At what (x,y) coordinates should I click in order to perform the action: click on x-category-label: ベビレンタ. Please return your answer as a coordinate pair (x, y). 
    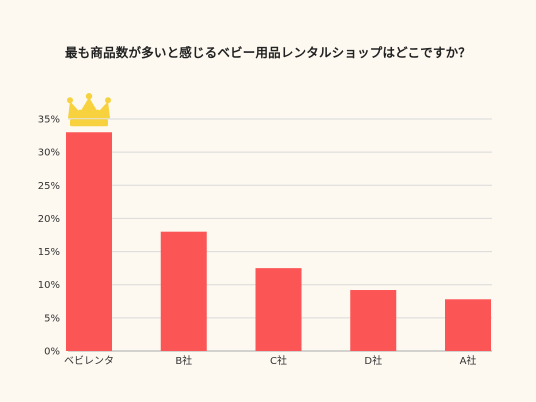
    Looking at the image, I should click on (89, 361).